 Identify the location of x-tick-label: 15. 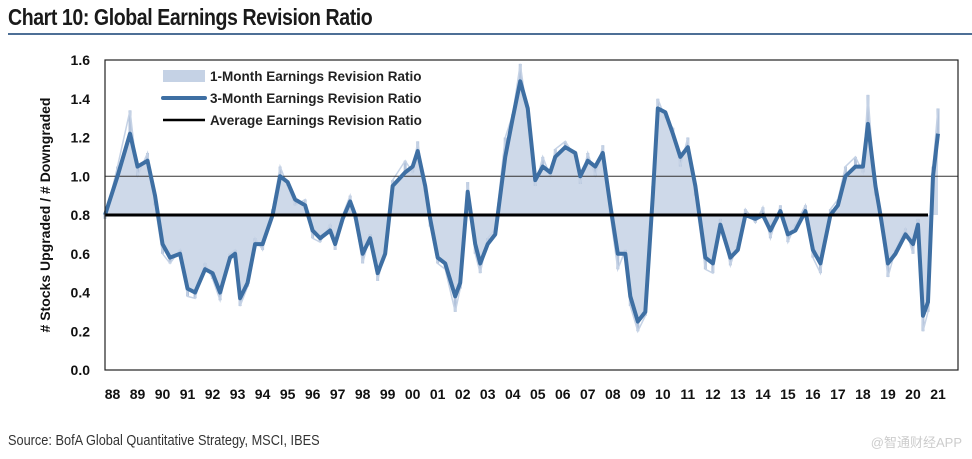
(788, 394).